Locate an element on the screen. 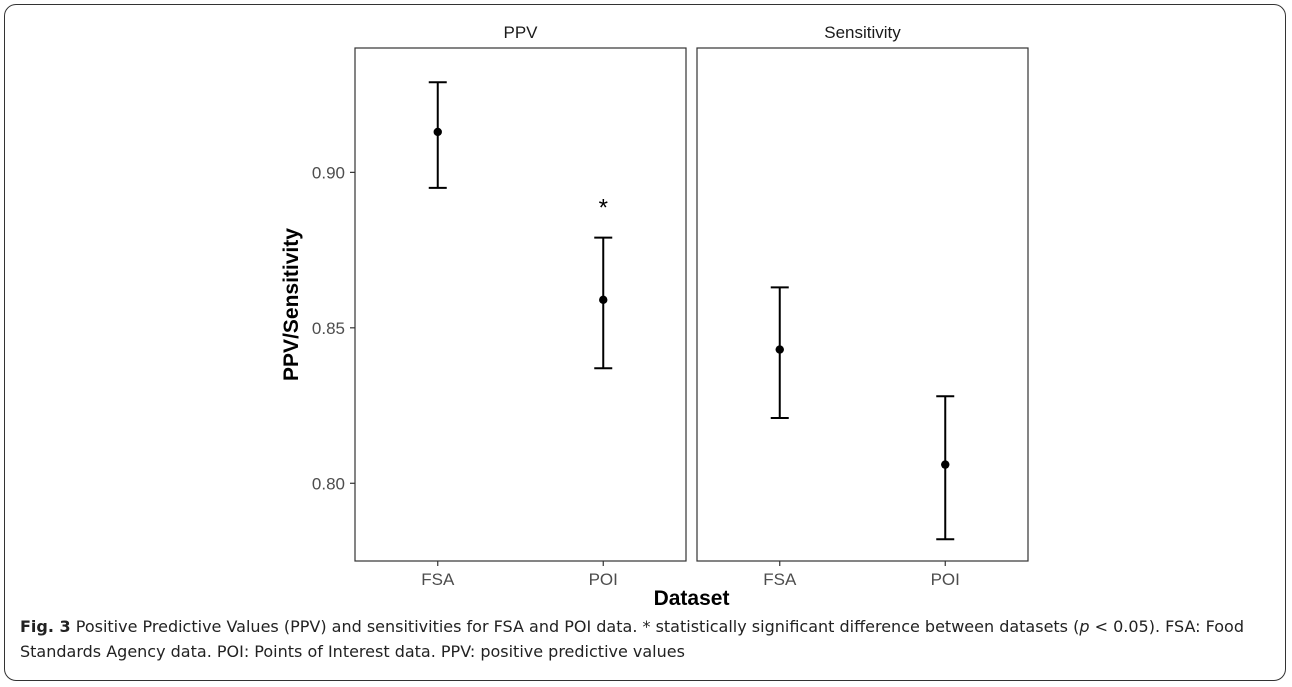 The width and height of the screenshot is (1292, 687). y-tick-label: 0.80 is located at coordinates (328, 483).